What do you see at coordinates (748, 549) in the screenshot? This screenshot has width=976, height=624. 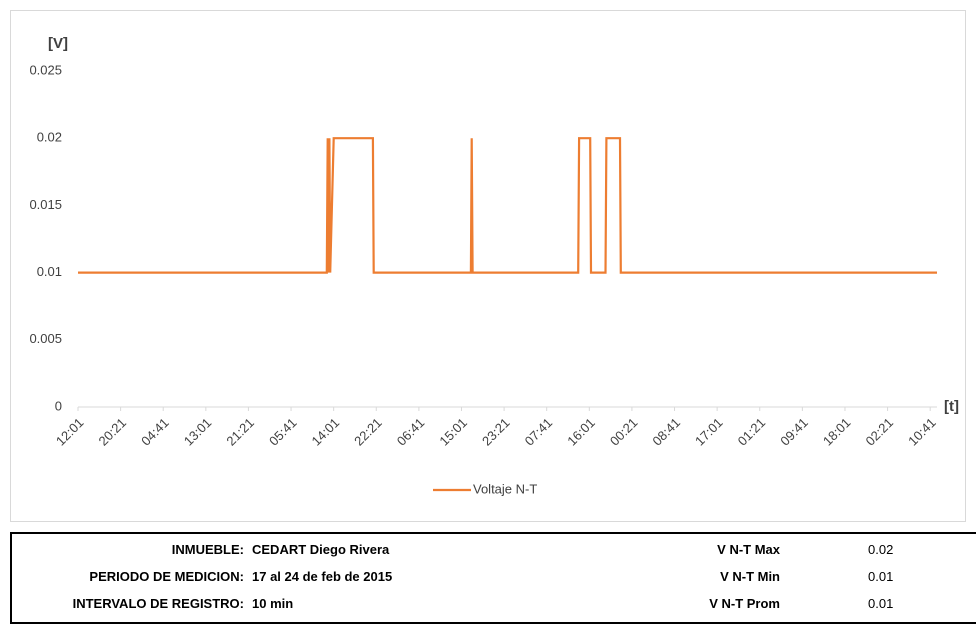 I see `table-cell: V N-T Max` at bounding box center [748, 549].